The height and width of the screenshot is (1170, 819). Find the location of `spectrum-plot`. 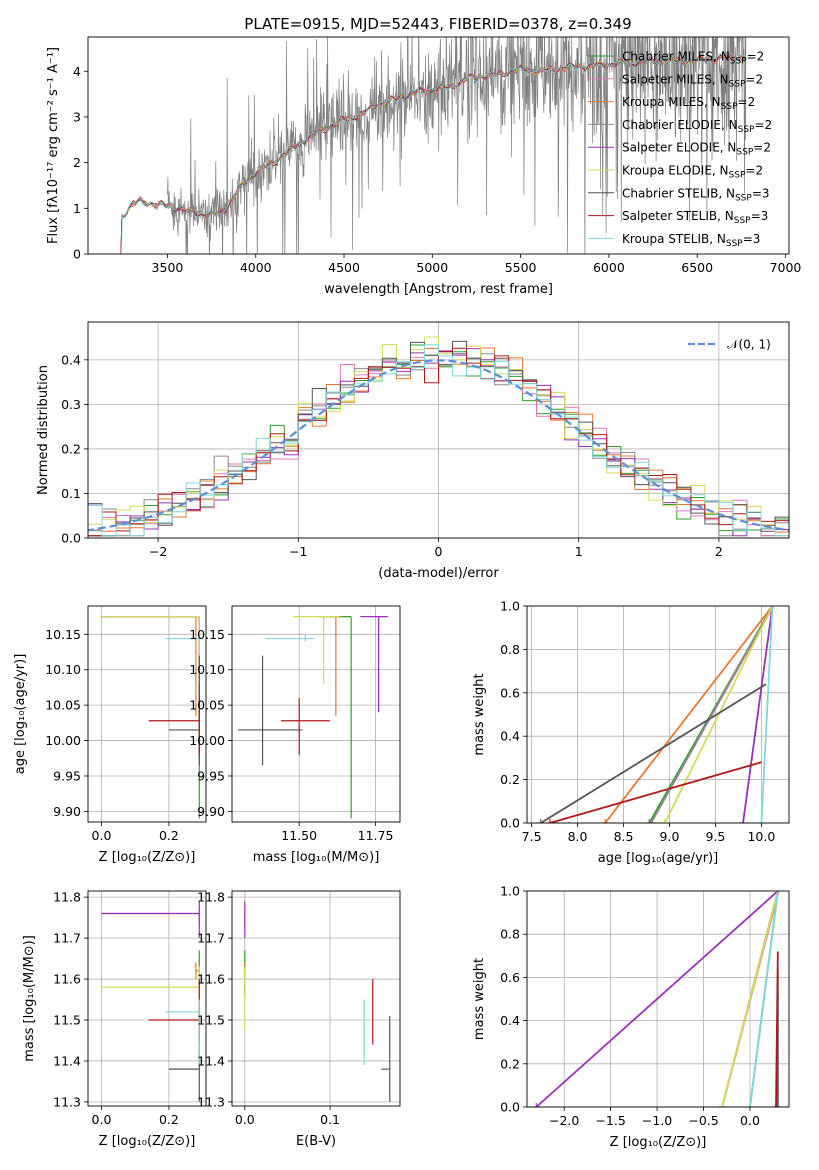

spectrum-plot is located at coordinates (432, 145).